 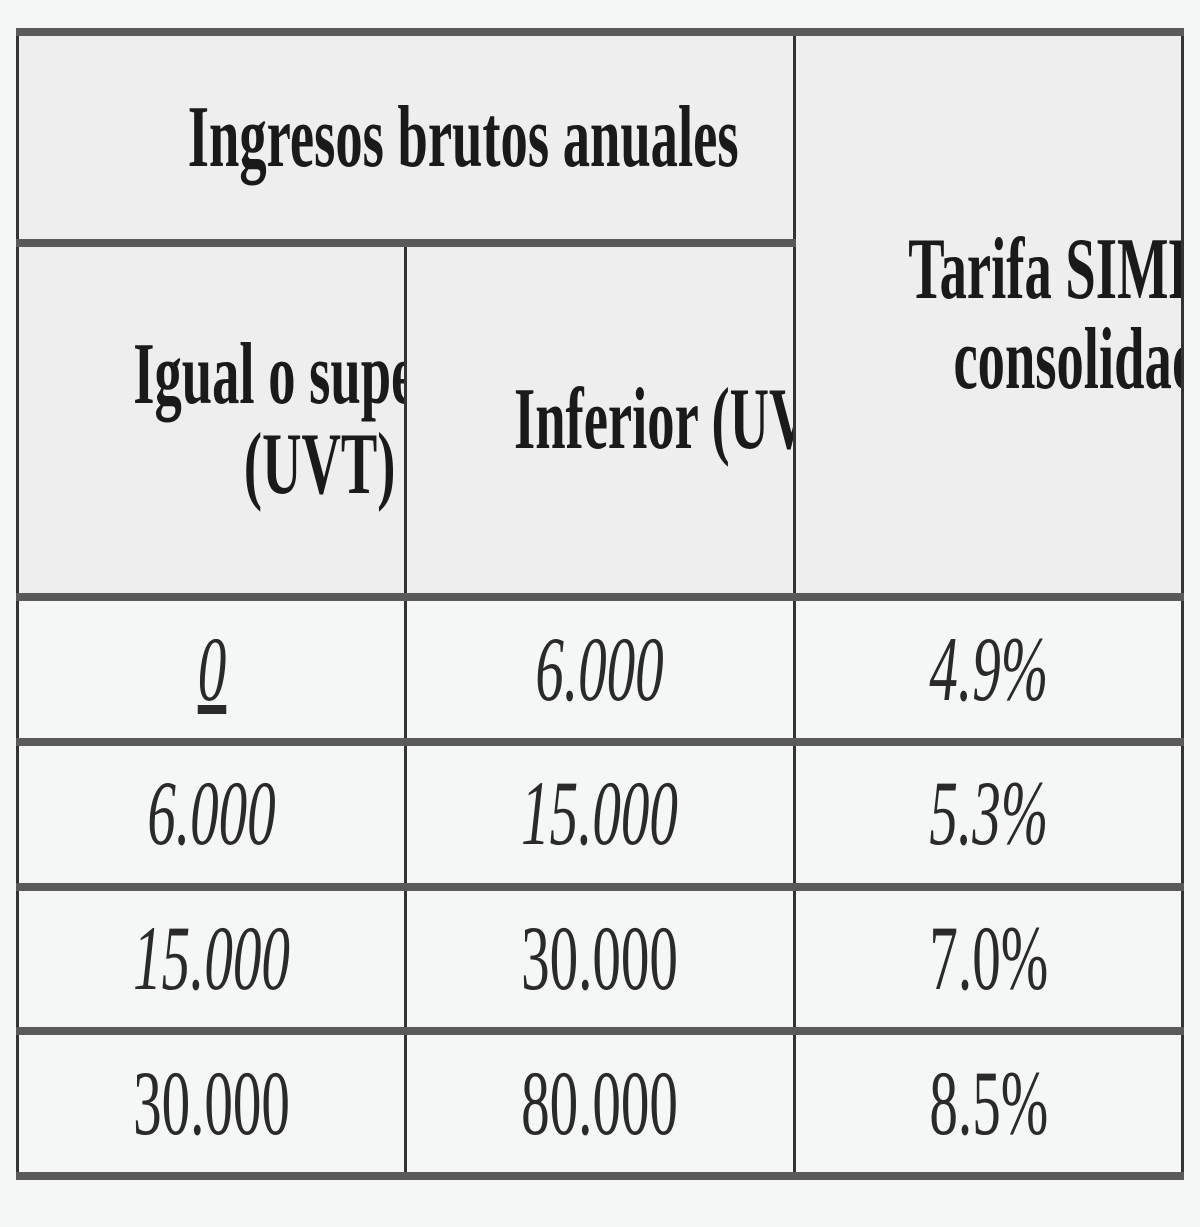 What do you see at coordinates (211, 814) in the screenshot?
I see `cell-lower: 6.000` at bounding box center [211, 814].